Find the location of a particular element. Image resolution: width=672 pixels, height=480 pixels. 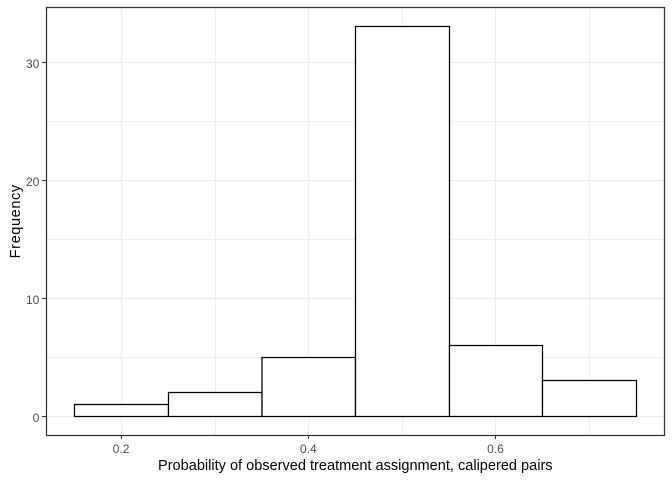

svg-text: 0.2 is located at coordinates (121, 449).